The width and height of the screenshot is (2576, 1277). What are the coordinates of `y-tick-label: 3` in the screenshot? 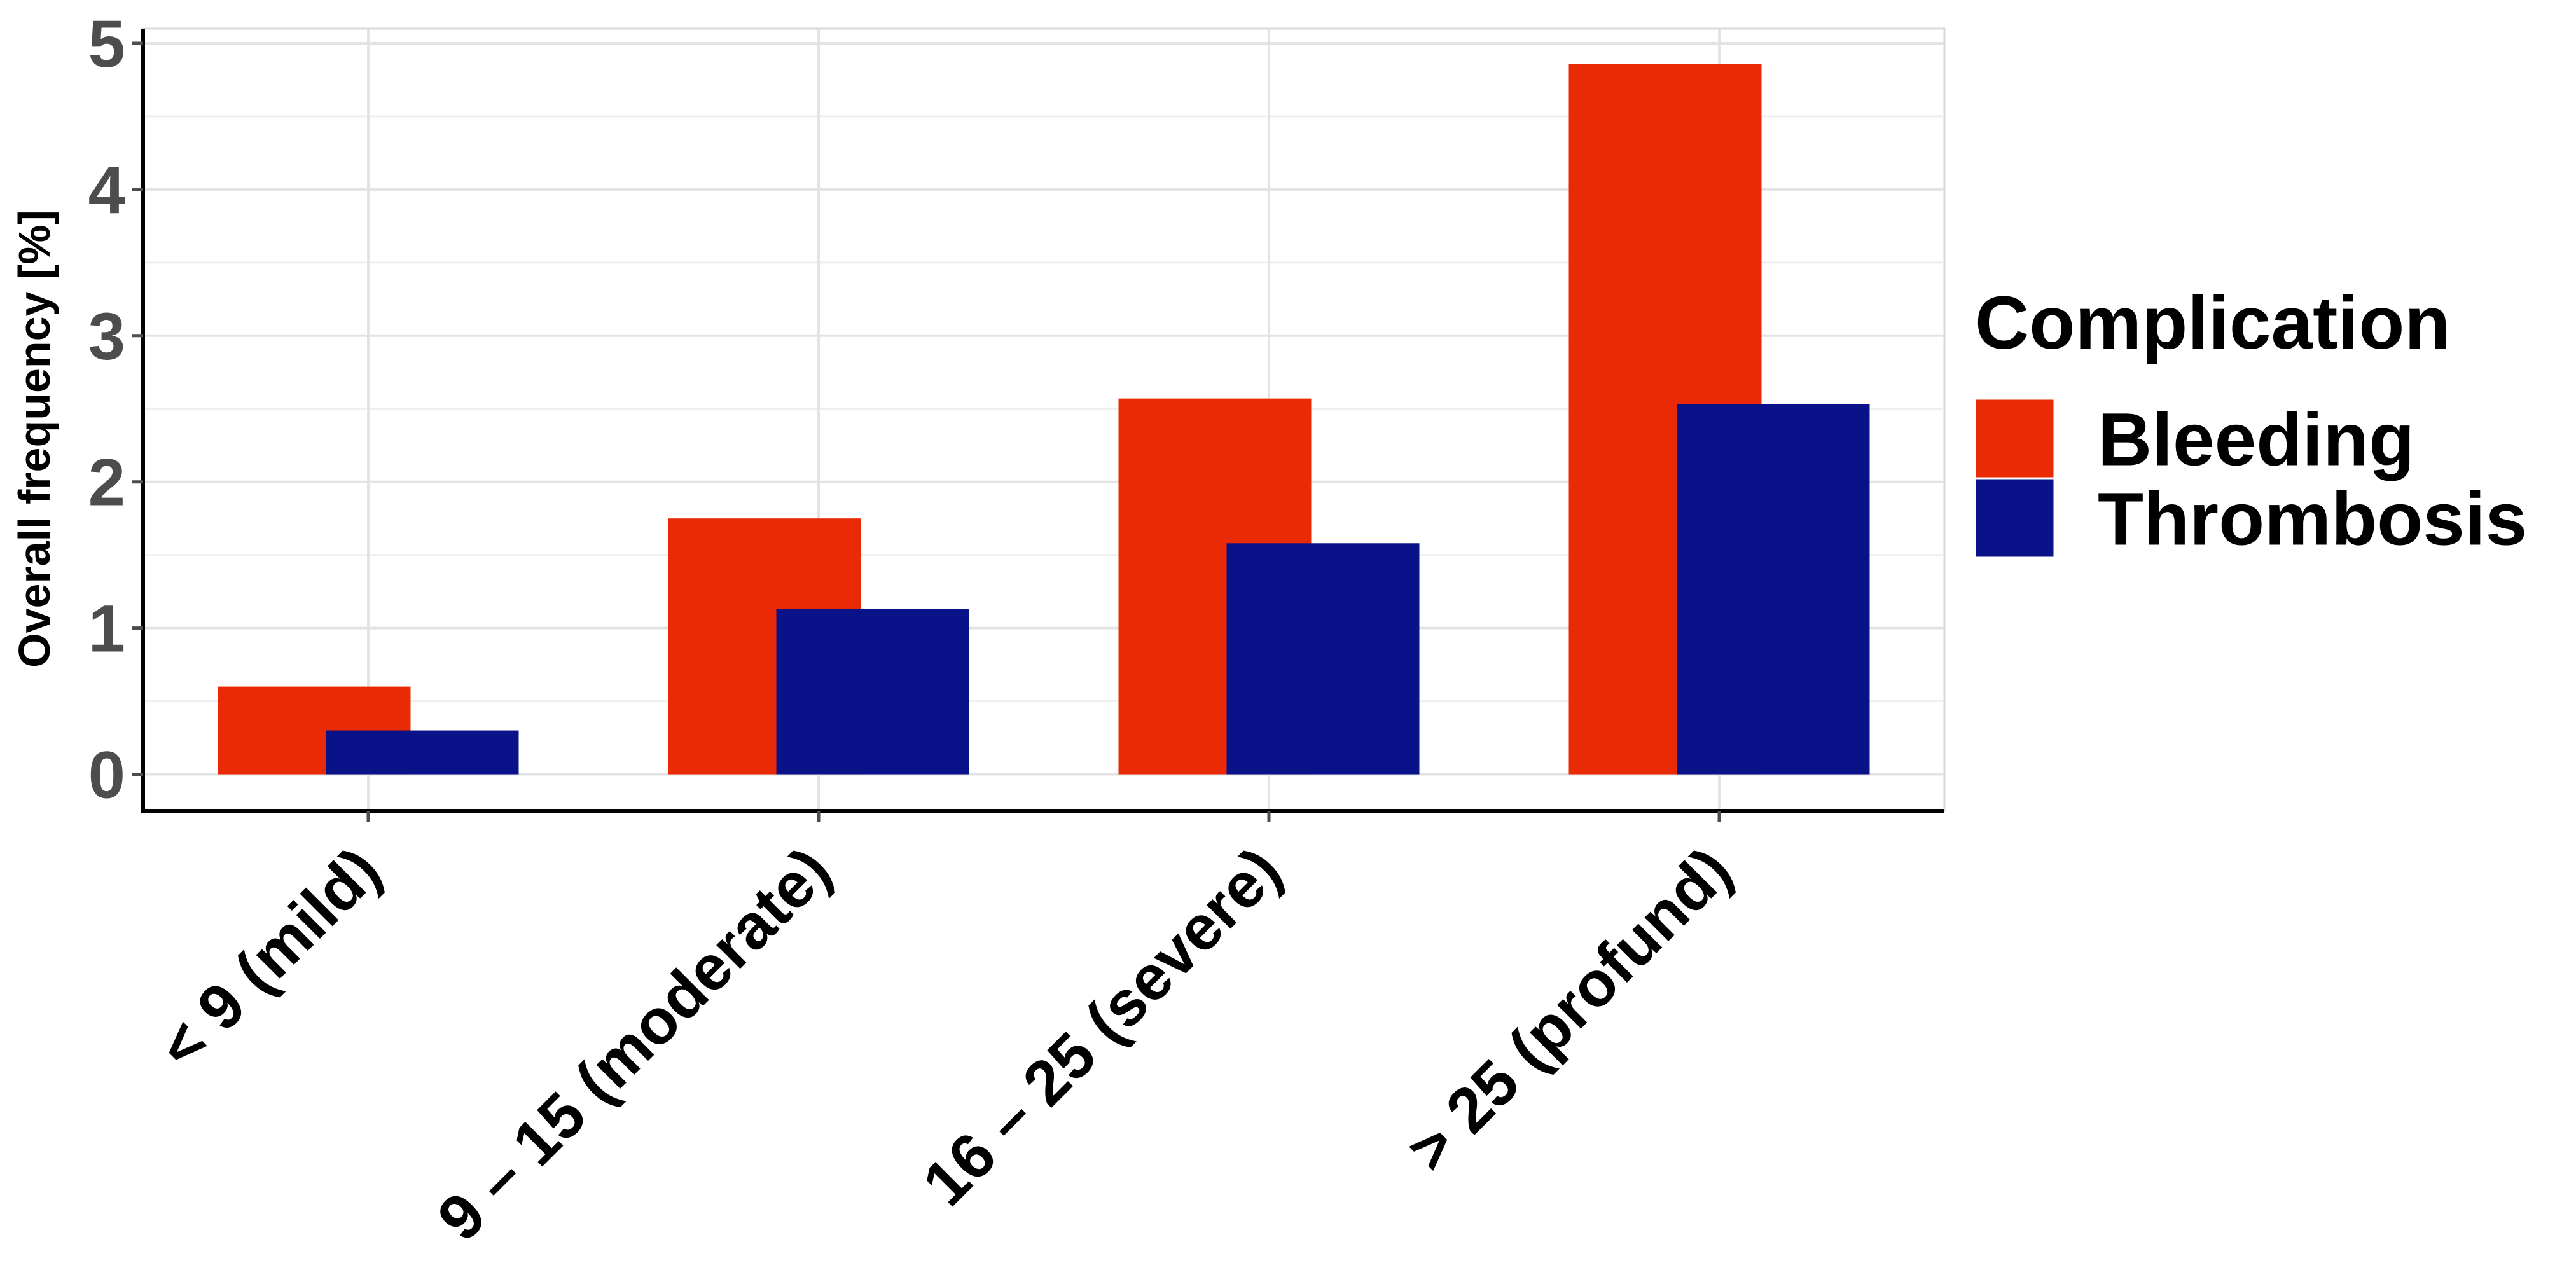 It's located at (106, 337).